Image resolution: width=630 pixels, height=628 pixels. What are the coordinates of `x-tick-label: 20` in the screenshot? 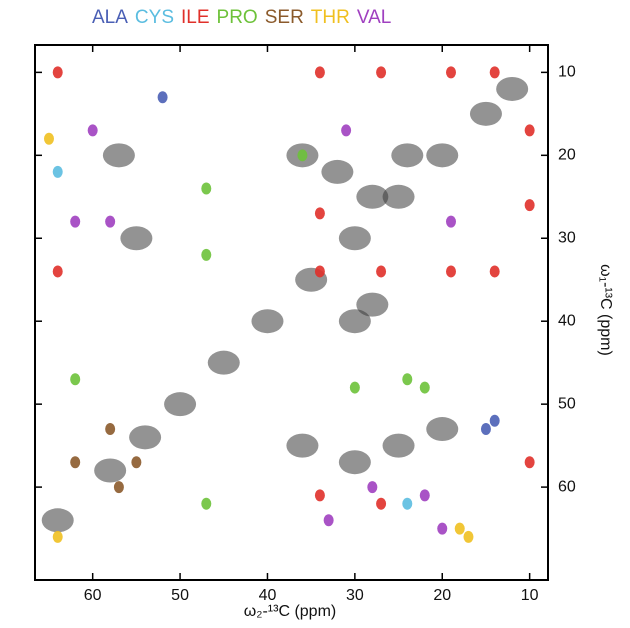 It's located at (442, 595).